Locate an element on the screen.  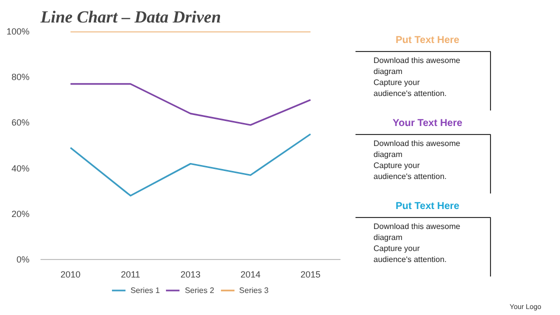
chart-title: Line Chart – Data Driven is located at coordinates (130, 17).